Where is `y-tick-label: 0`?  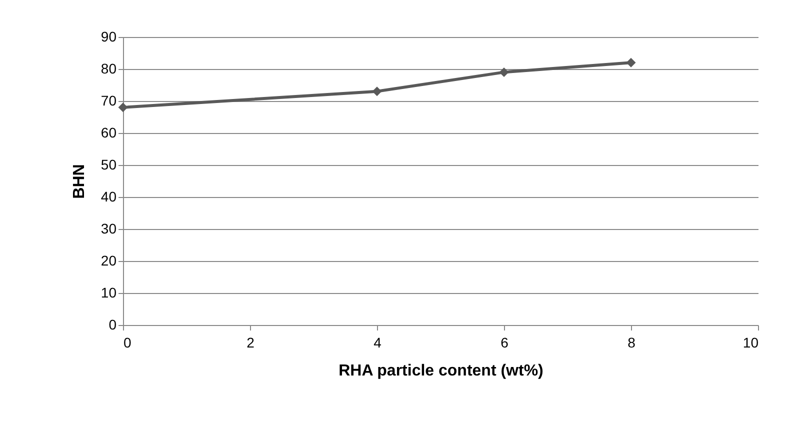 y-tick-label: 0 is located at coordinates (112, 324).